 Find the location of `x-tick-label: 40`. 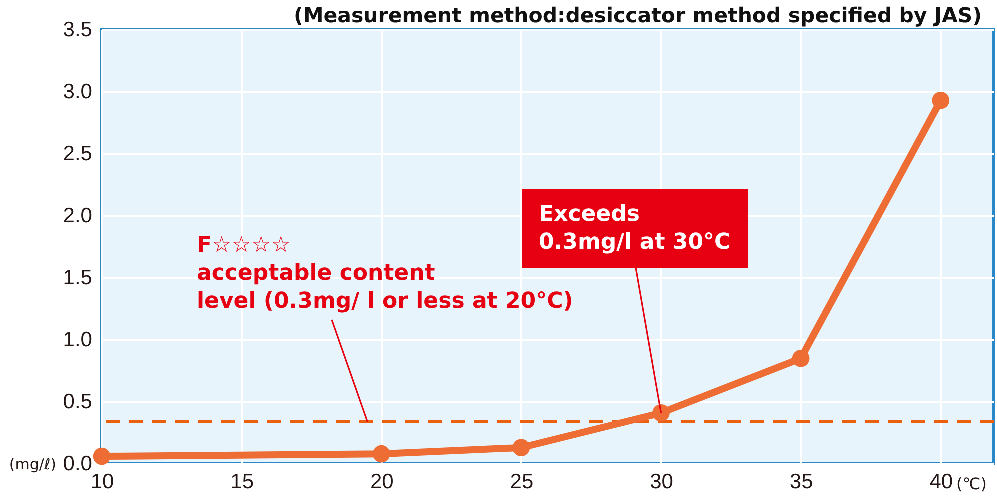

x-tick-label: 40 is located at coordinates (942, 482).